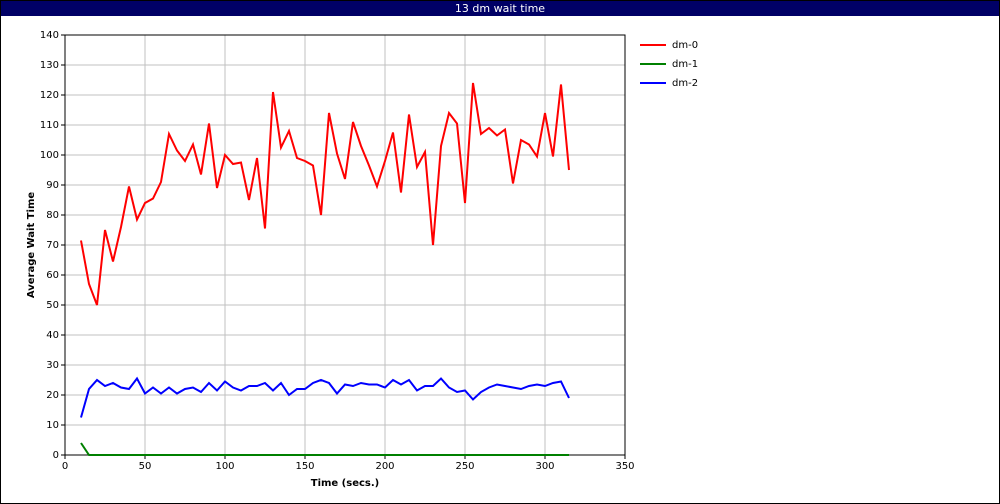 Image resolution: width=1000 pixels, height=504 pixels. What do you see at coordinates (49, 125) in the screenshot?
I see `y-tick-label: 110` at bounding box center [49, 125].